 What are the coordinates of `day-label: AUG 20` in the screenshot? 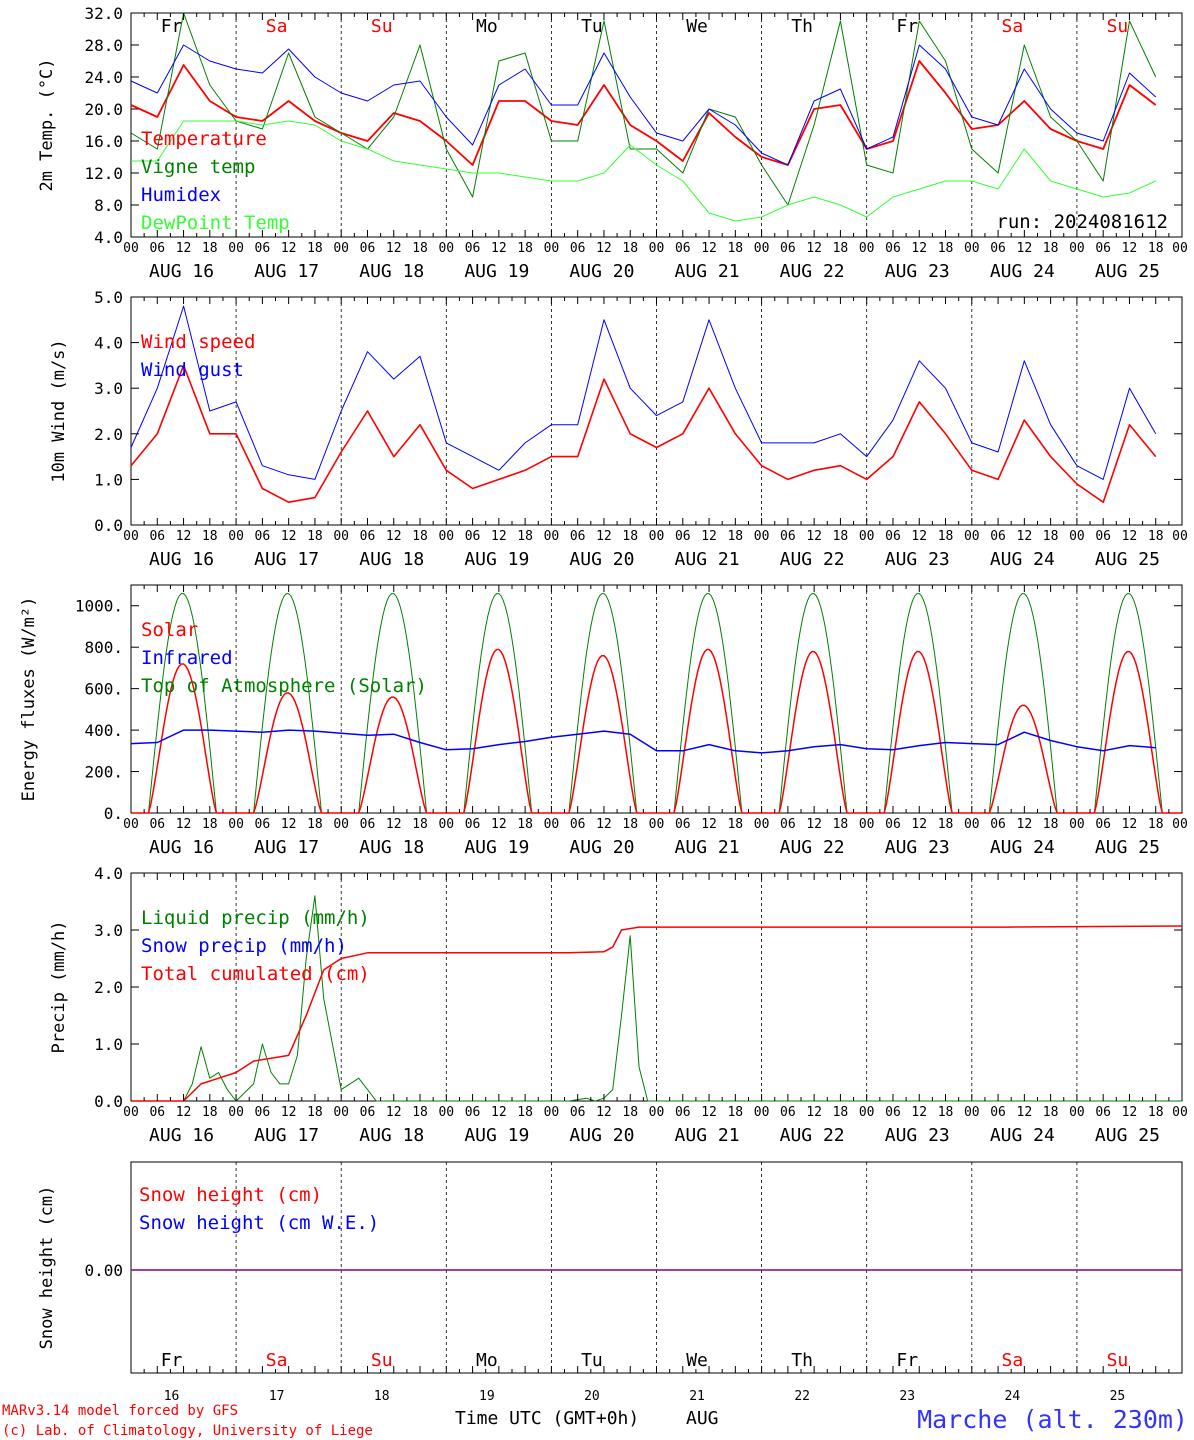 It's located at (601, 1135).